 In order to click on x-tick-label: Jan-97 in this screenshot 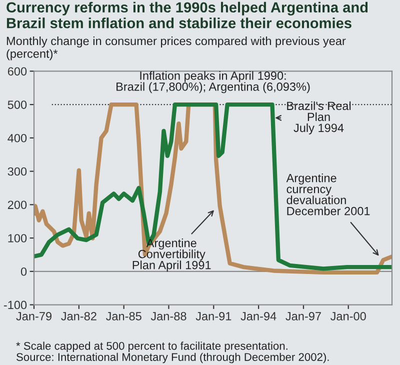, I will do `click(303, 316)`.